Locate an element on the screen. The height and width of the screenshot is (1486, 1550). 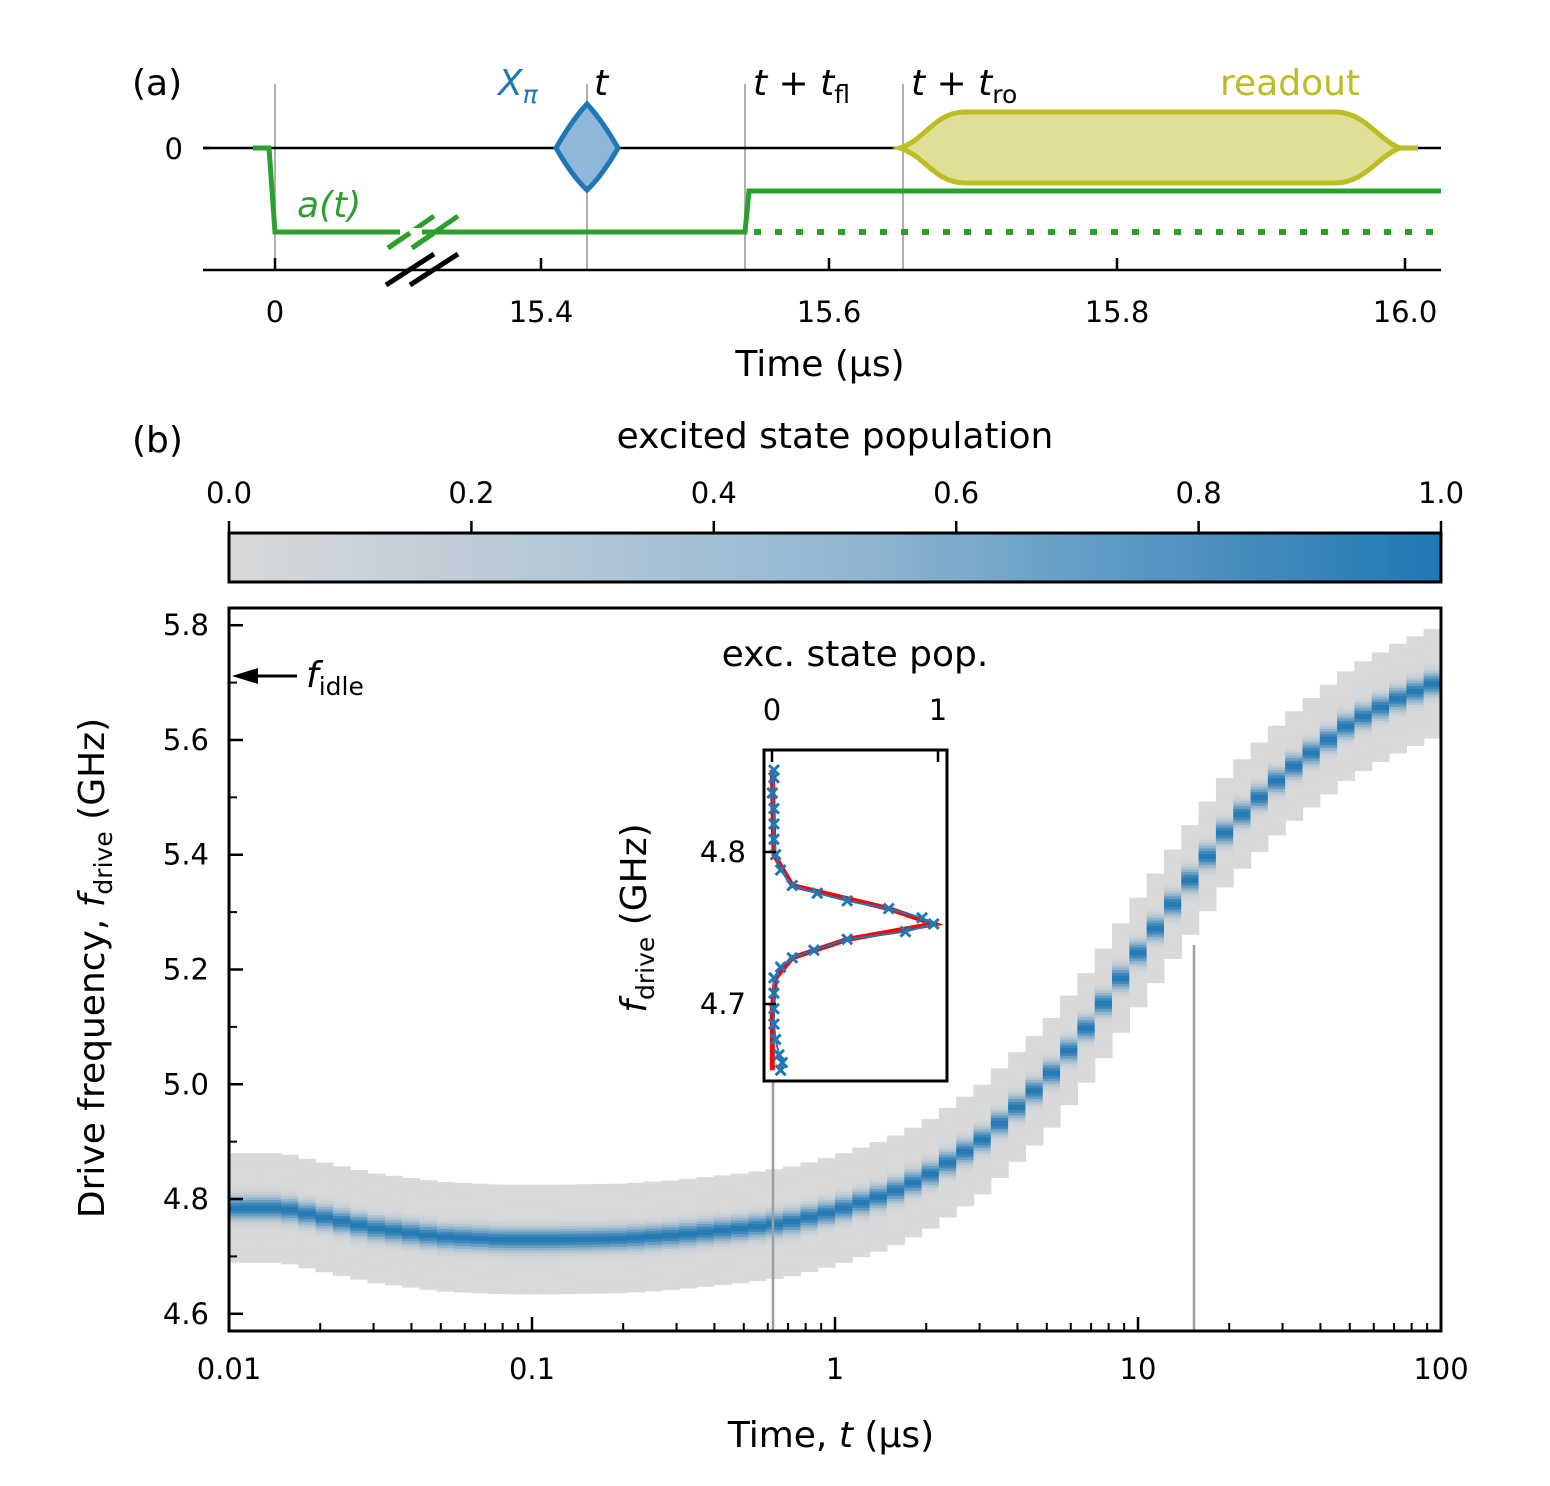
t-label: t is located at coordinates (602, 83).